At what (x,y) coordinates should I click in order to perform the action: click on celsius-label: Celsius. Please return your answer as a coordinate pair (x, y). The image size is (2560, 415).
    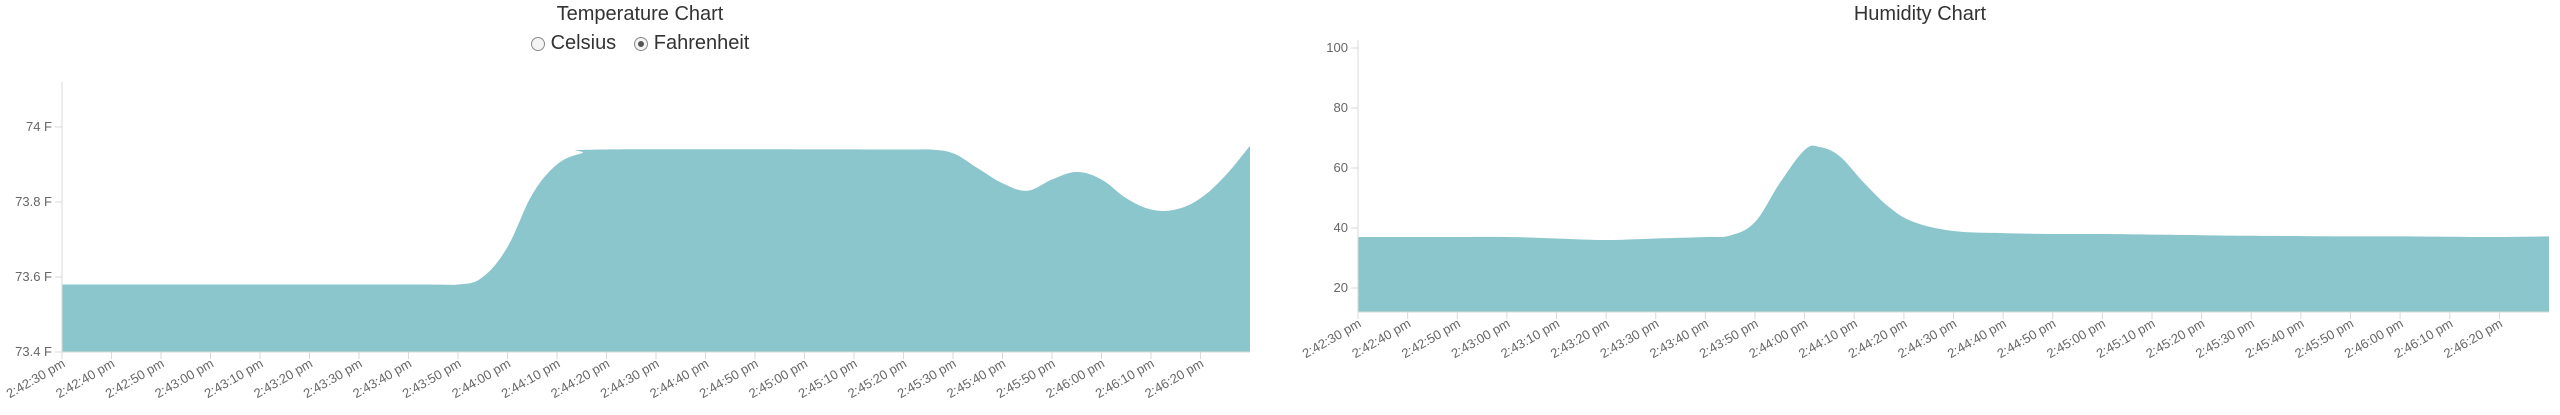
    Looking at the image, I should click on (583, 43).